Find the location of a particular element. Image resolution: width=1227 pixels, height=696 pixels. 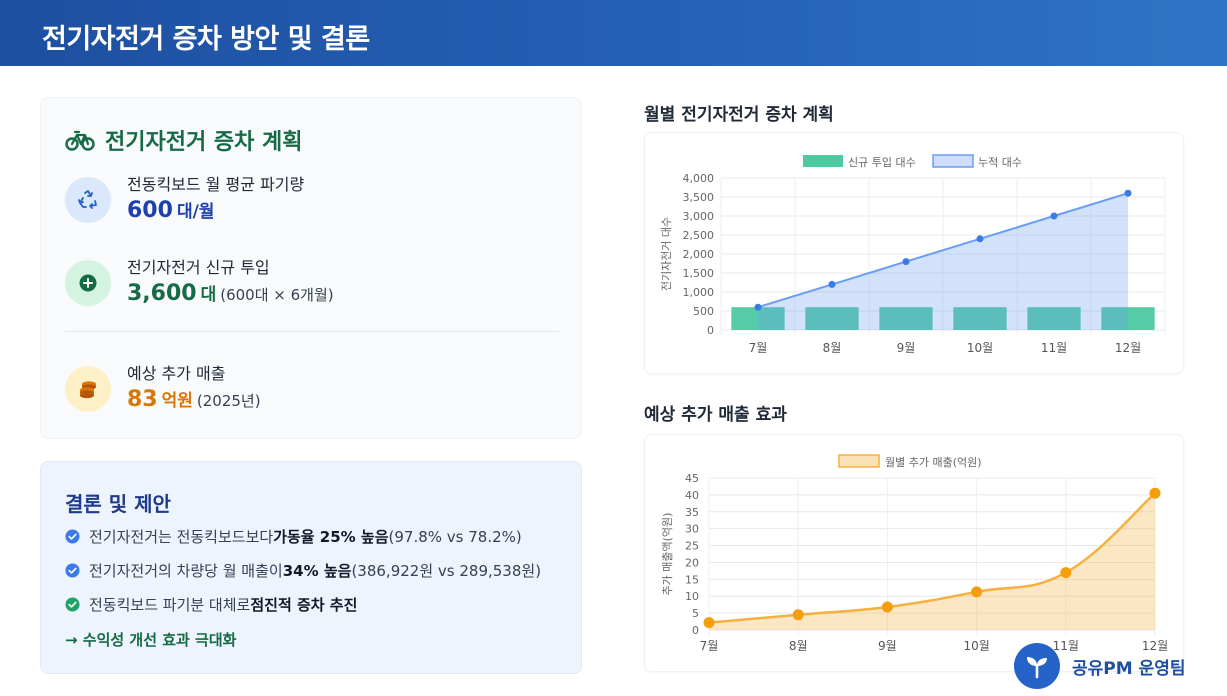

plan-item-value: 600 대/월 is located at coordinates (170, 210).